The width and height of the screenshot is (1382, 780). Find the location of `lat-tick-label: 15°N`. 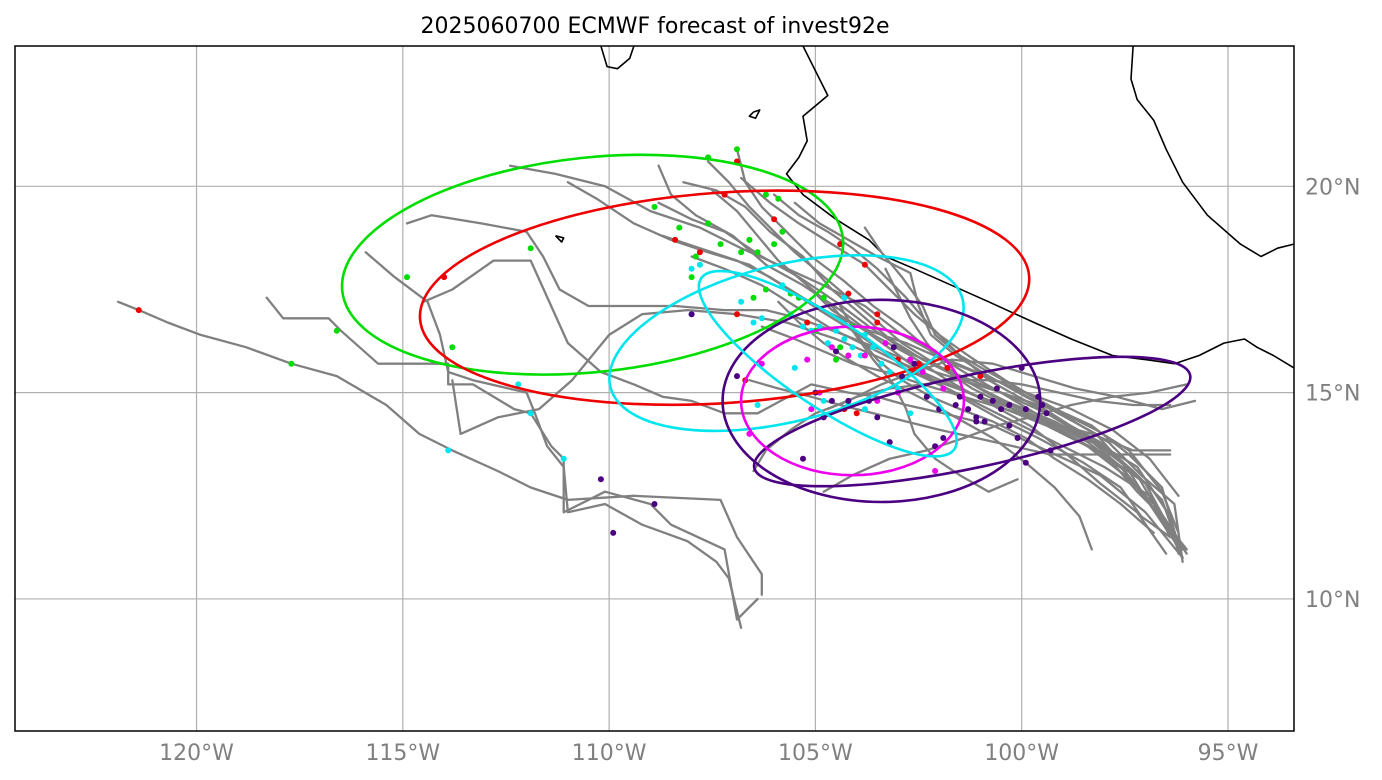

lat-tick-label: 15°N is located at coordinates (1332, 394).